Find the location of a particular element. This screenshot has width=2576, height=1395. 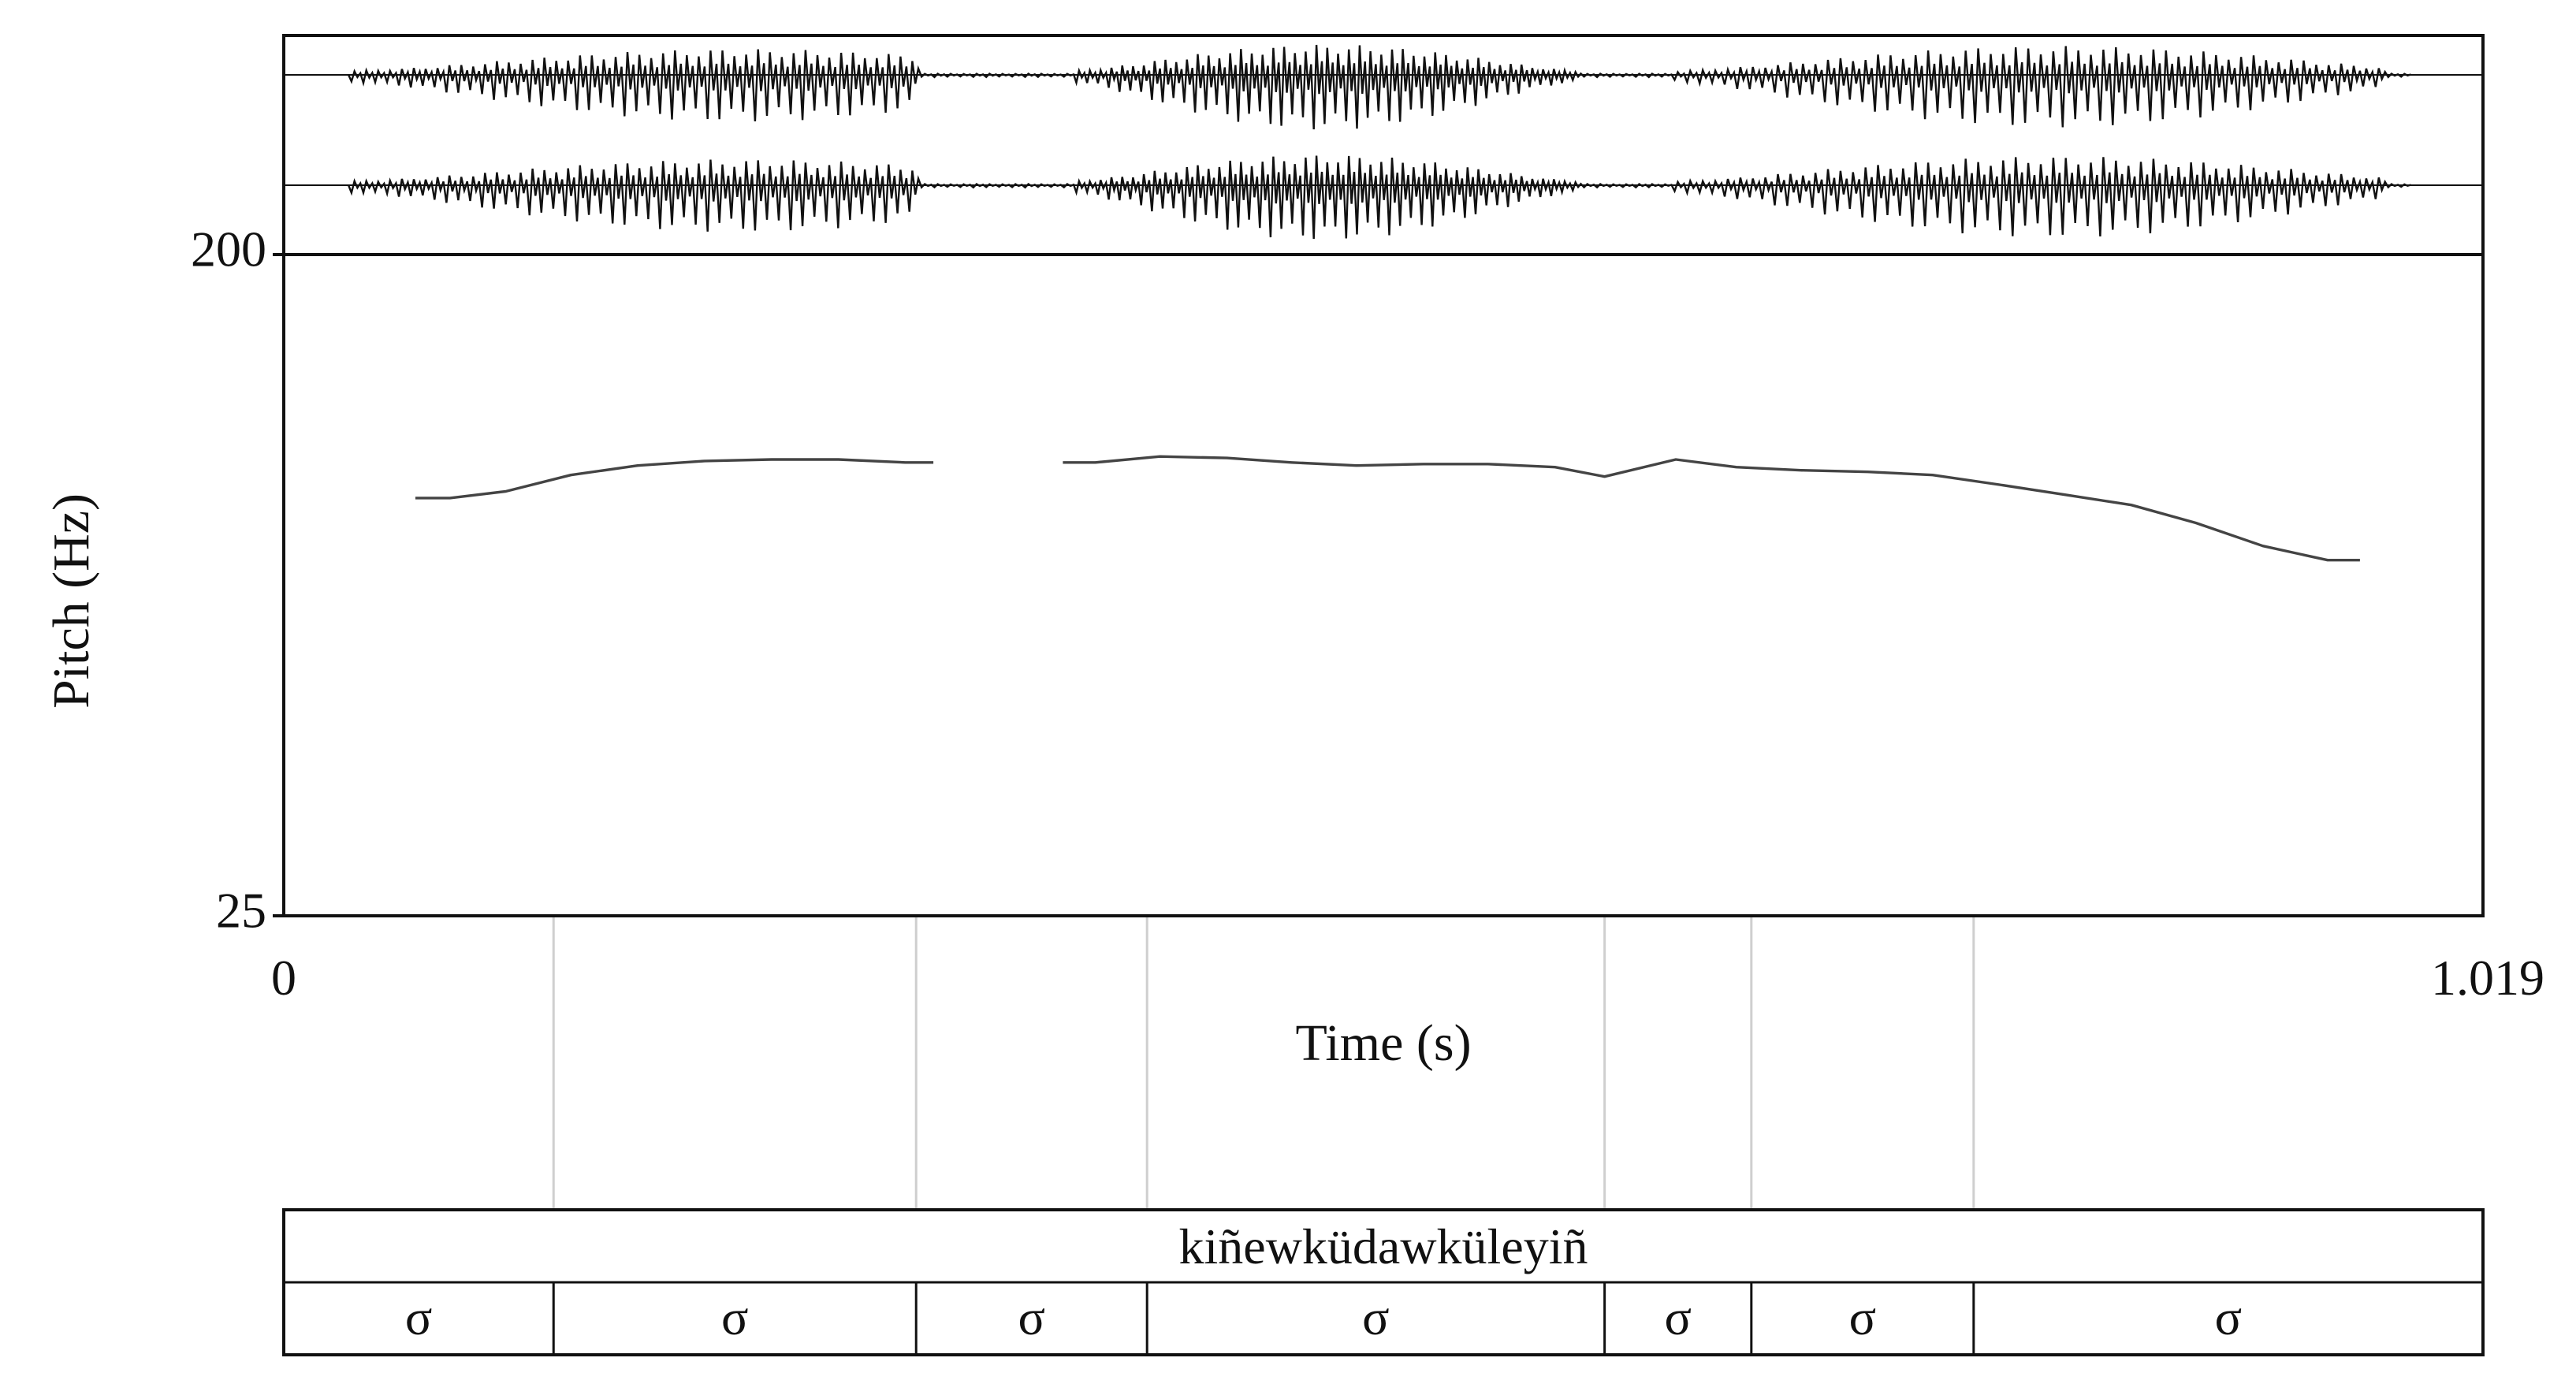

word-tier-label: kiñewküdawküleyiñ is located at coordinates (1383, 1246).